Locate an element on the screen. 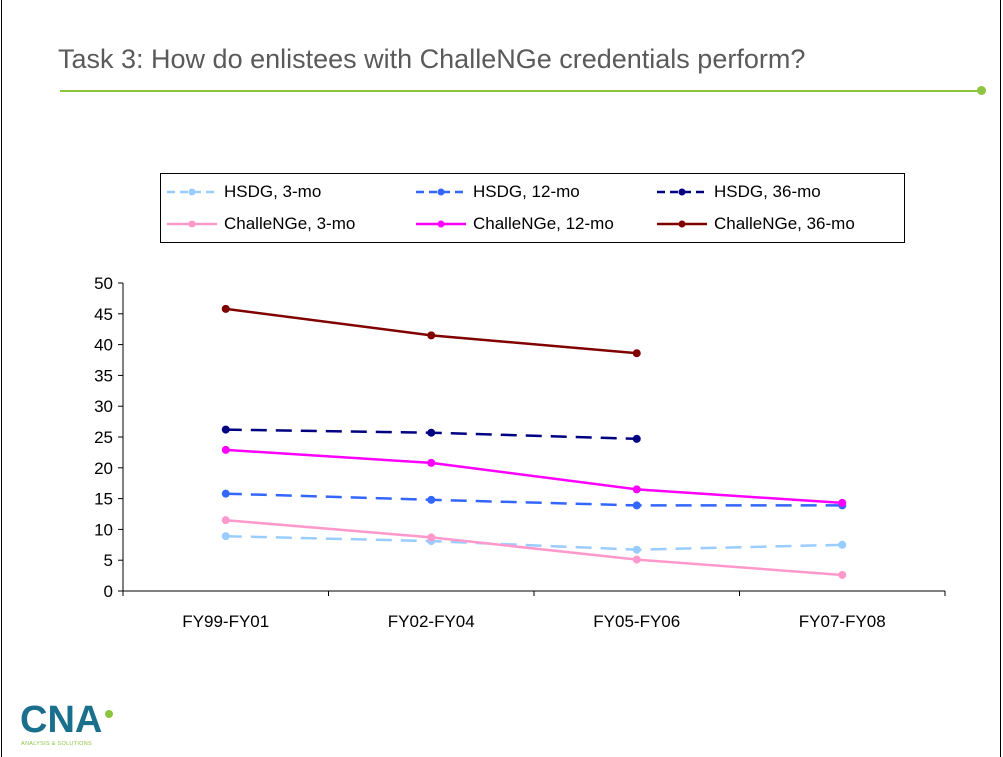 The height and width of the screenshot is (757, 1003). series-line-challenge-12-mo is located at coordinates (534, 476).